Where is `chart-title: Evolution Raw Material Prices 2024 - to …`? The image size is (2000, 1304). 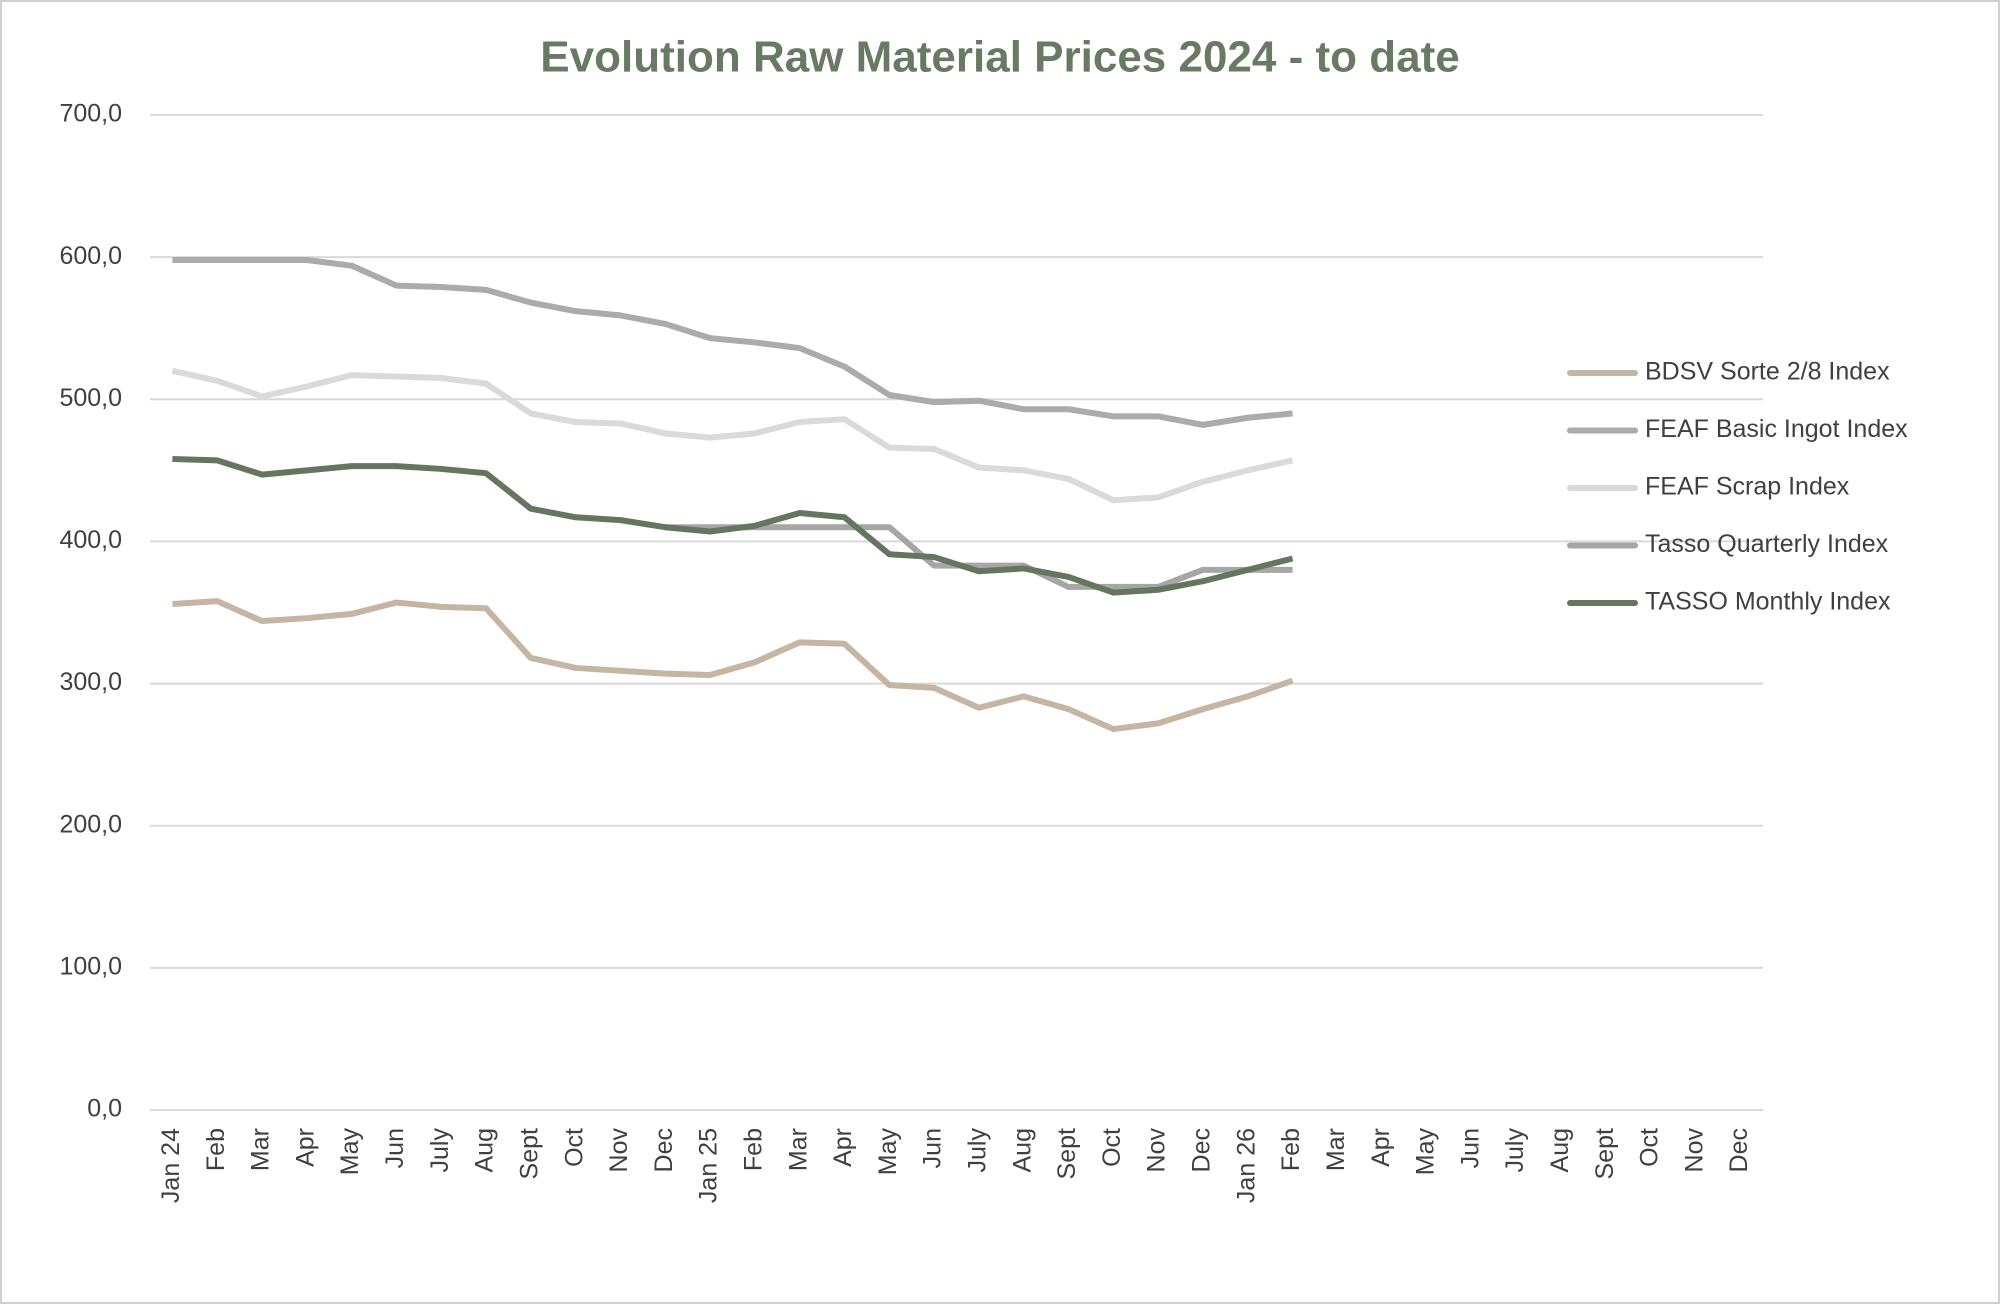 chart-title: Evolution Raw Material Prices 2024 - to … is located at coordinates (999, 57).